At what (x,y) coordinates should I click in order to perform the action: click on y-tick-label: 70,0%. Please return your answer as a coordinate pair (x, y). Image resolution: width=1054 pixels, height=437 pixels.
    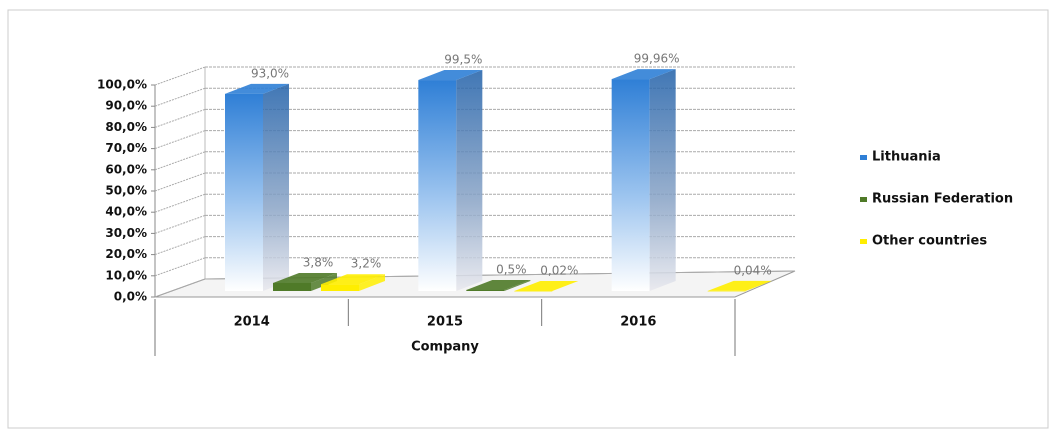
    Looking at the image, I should click on (126, 148).